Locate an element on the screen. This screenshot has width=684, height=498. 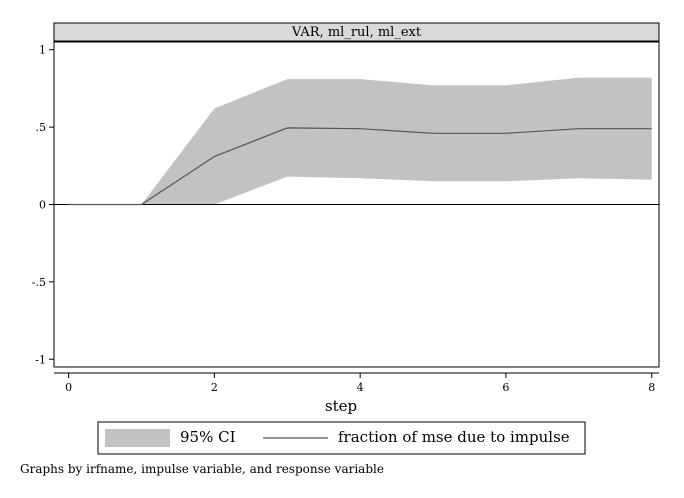
y-tick-label: -1 is located at coordinates (40, 359).